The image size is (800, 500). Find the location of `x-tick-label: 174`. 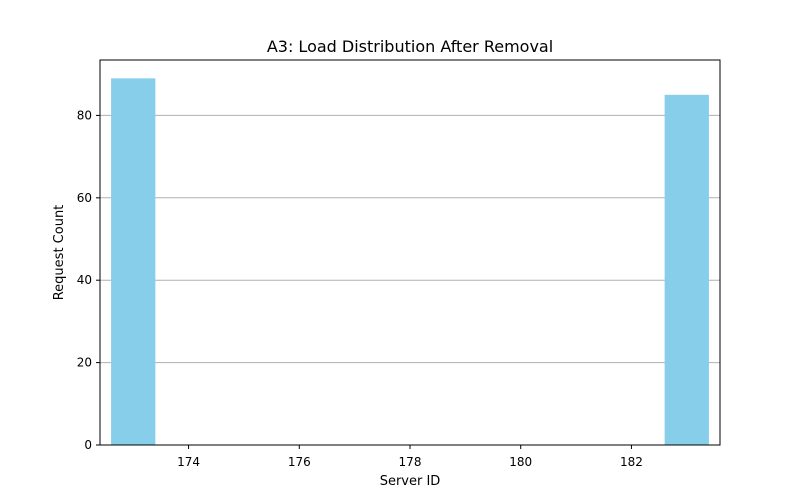

x-tick-label: 174 is located at coordinates (188, 462).